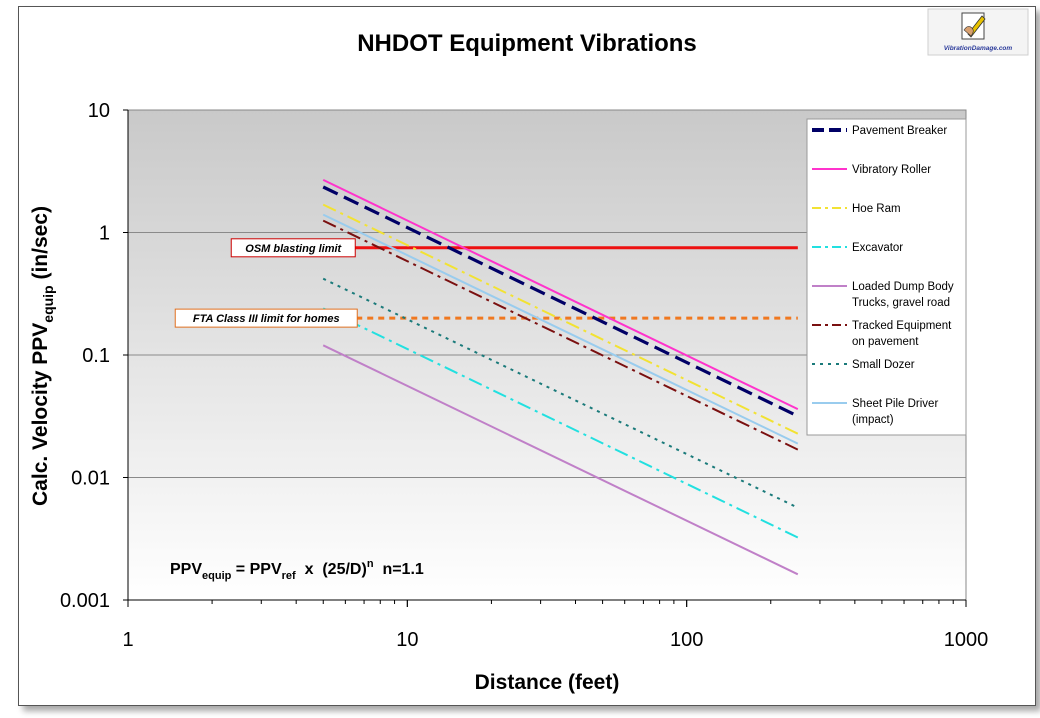  I want to click on legend-label: Sheet Pile Driver, so click(895, 404).